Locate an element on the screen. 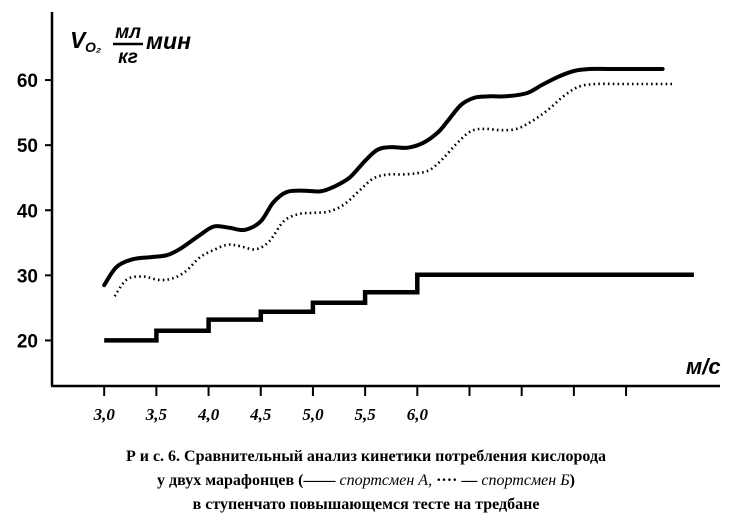 The height and width of the screenshot is (526, 732). caption-athlete-a: спортсмен А, is located at coordinates (386, 480).